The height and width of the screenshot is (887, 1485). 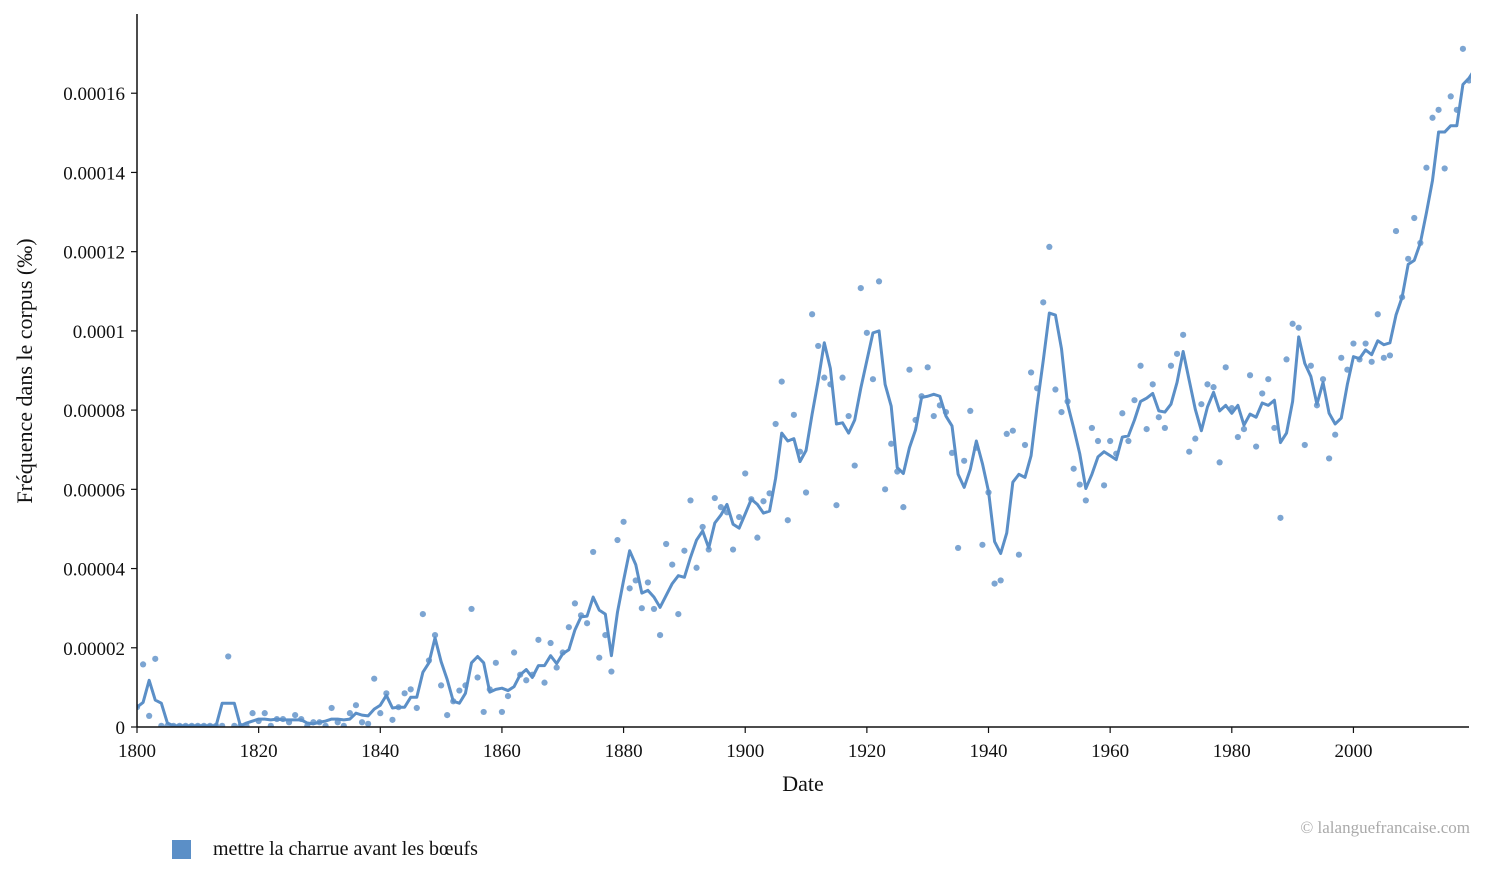 I want to click on y-tick-label: 0.00006, so click(x=94, y=490).